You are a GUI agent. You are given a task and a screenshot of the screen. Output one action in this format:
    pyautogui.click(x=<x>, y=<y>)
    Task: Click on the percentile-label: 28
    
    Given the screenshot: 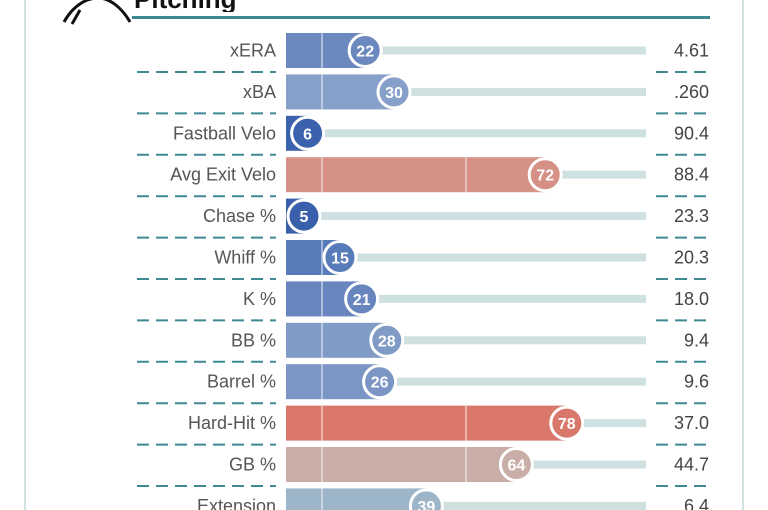 What is the action you would take?
    pyautogui.click(x=387, y=341)
    